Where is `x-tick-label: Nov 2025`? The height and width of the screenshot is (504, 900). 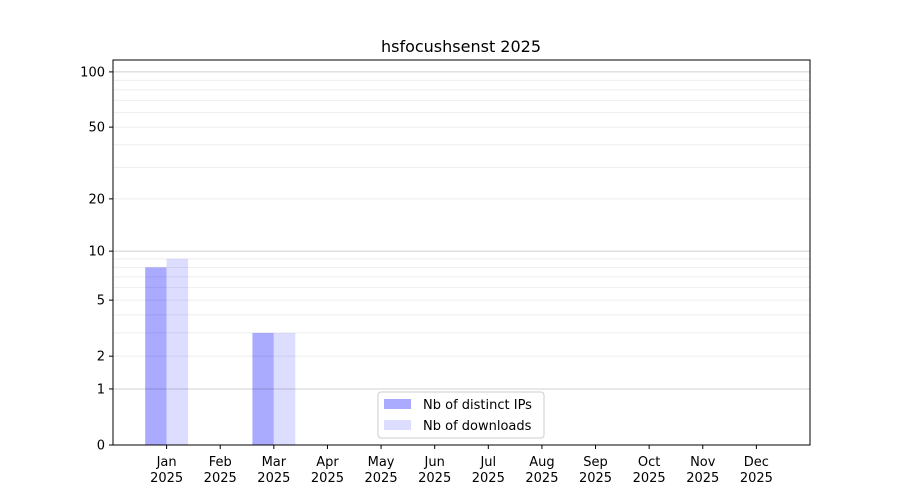
x-tick-label: Nov 2025 is located at coordinates (702, 470).